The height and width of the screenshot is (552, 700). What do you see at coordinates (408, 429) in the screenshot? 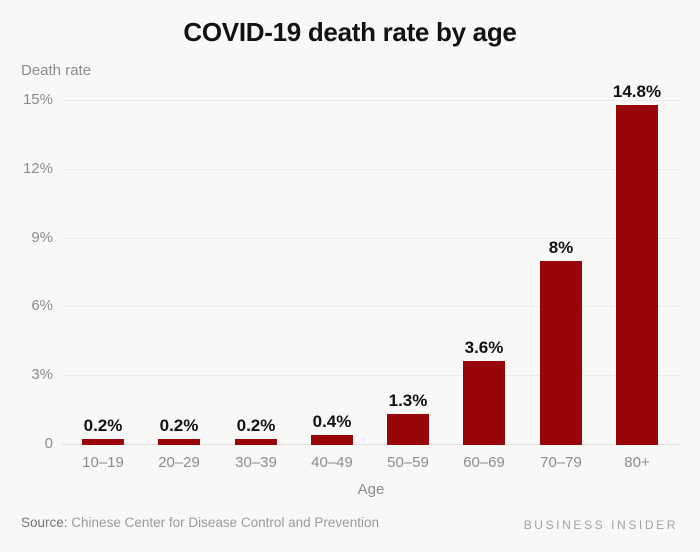
I see `bar-50–59` at bounding box center [408, 429].